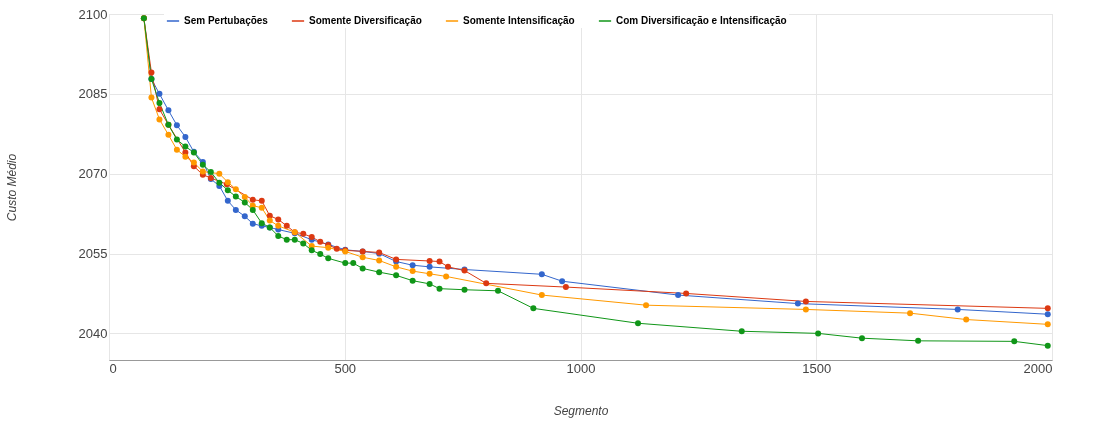 The image size is (1105, 434). Describe the element at coordinates (345, 368) in the screenshot. I see `x-tick-label: 500` at that location.